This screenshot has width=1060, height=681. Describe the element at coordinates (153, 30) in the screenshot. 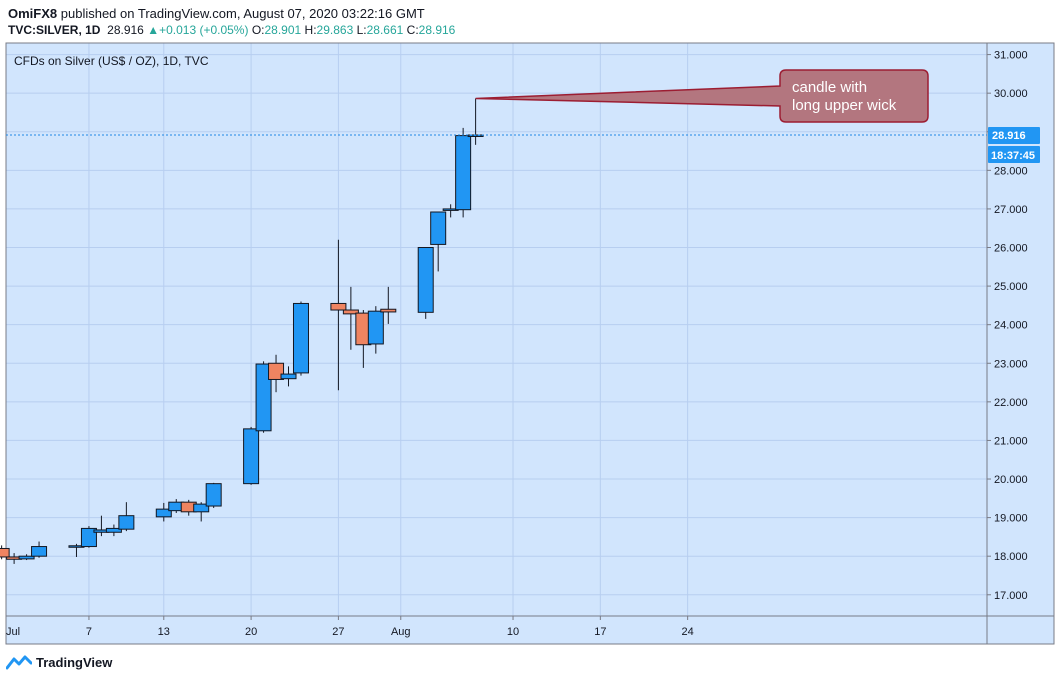

I see `up-arrow-icon: ▲` at that location.